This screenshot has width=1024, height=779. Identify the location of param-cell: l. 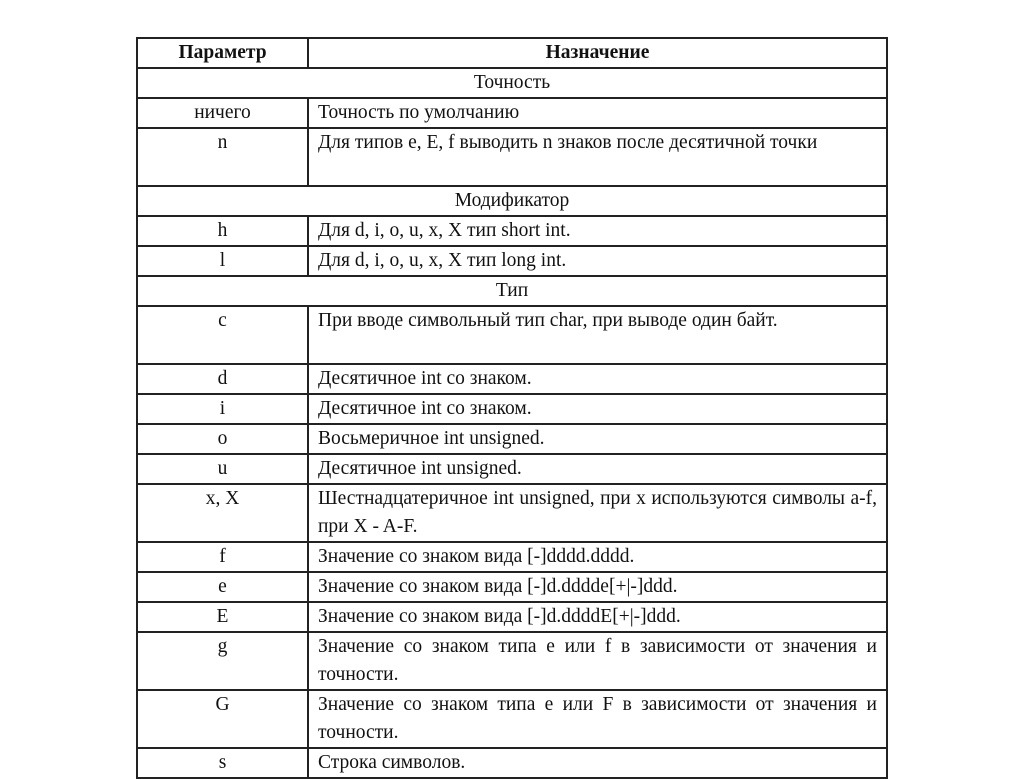
(222, 261).